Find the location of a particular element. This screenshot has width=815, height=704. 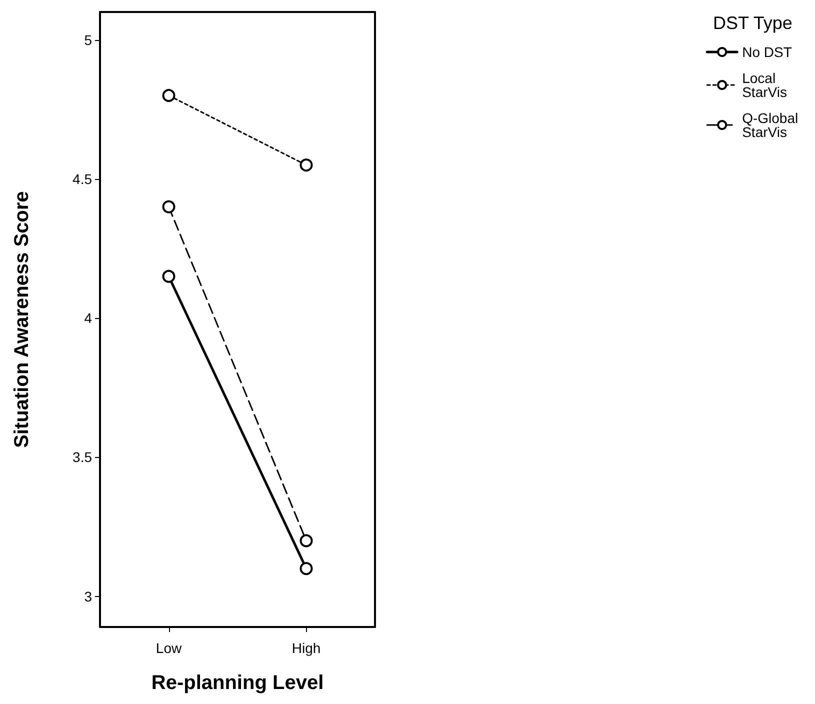

x-tick-label: High is located at coordinates (306, 648).